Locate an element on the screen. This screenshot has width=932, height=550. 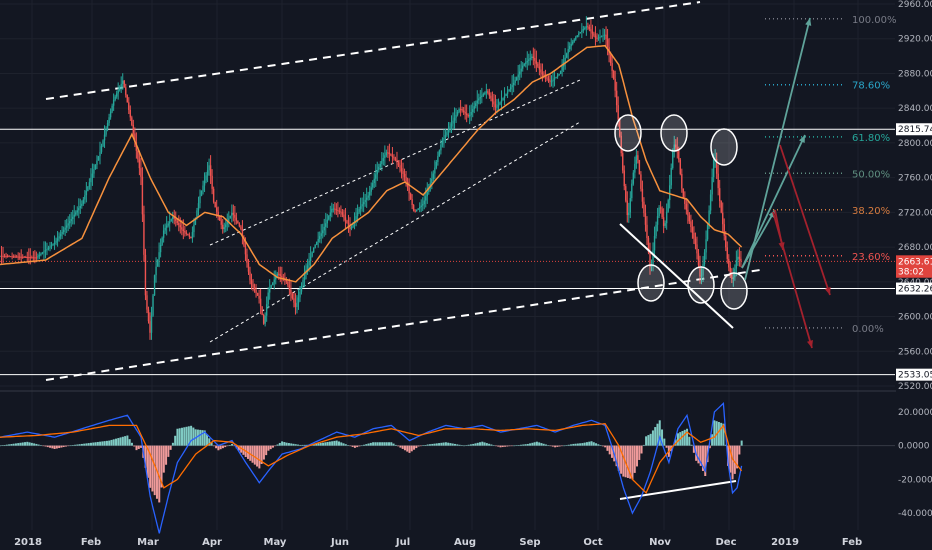
macd-axis-tick: -40.0000 is located at coordinates (915, 514).